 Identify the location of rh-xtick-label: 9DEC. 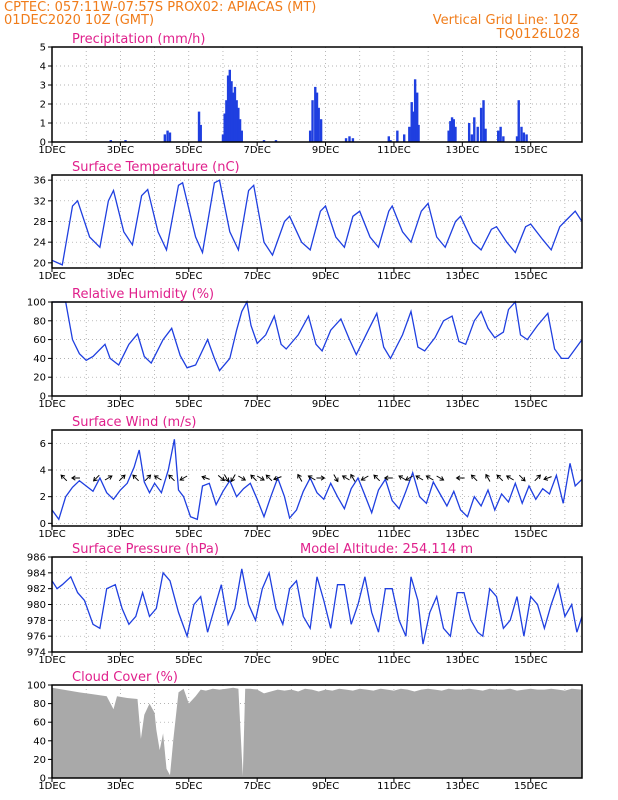
(325, 404).